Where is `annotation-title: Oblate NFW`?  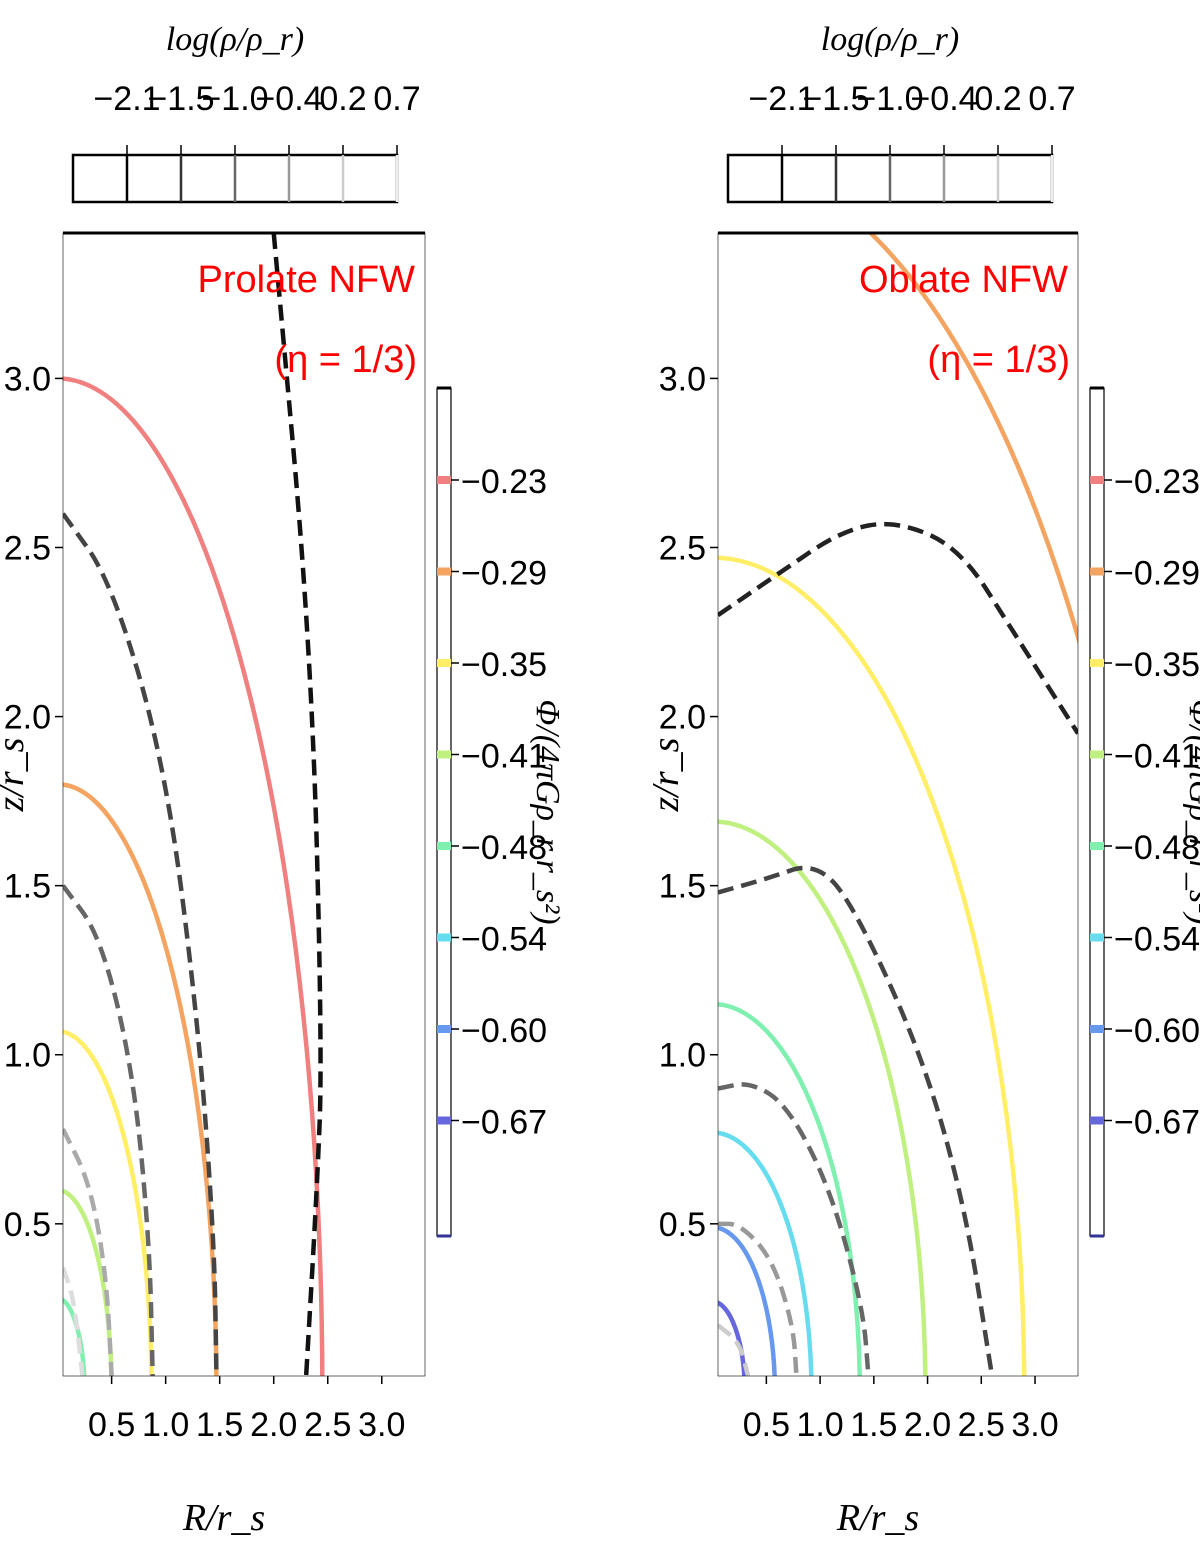
annotation-title: Oblate NFW is located at coordinates (963, 280).